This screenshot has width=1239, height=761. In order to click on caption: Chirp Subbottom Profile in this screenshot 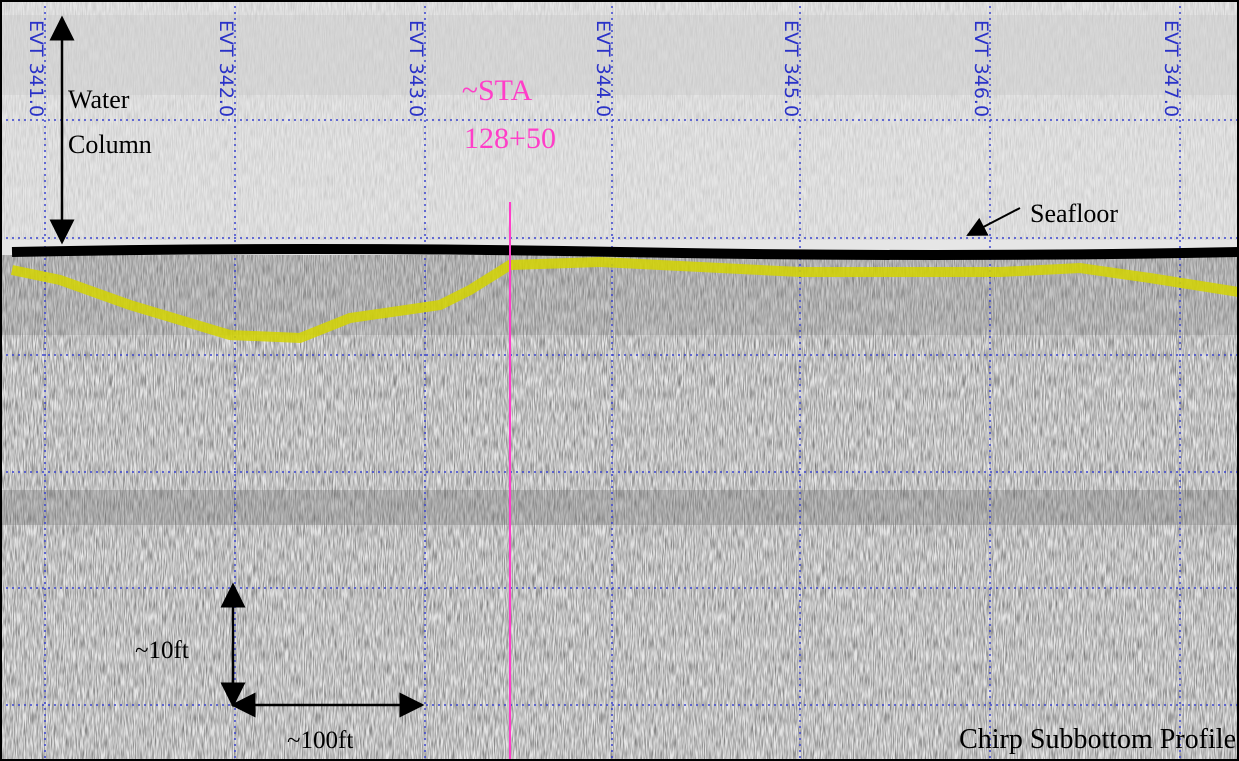, I will do `click(1097, 739)`.